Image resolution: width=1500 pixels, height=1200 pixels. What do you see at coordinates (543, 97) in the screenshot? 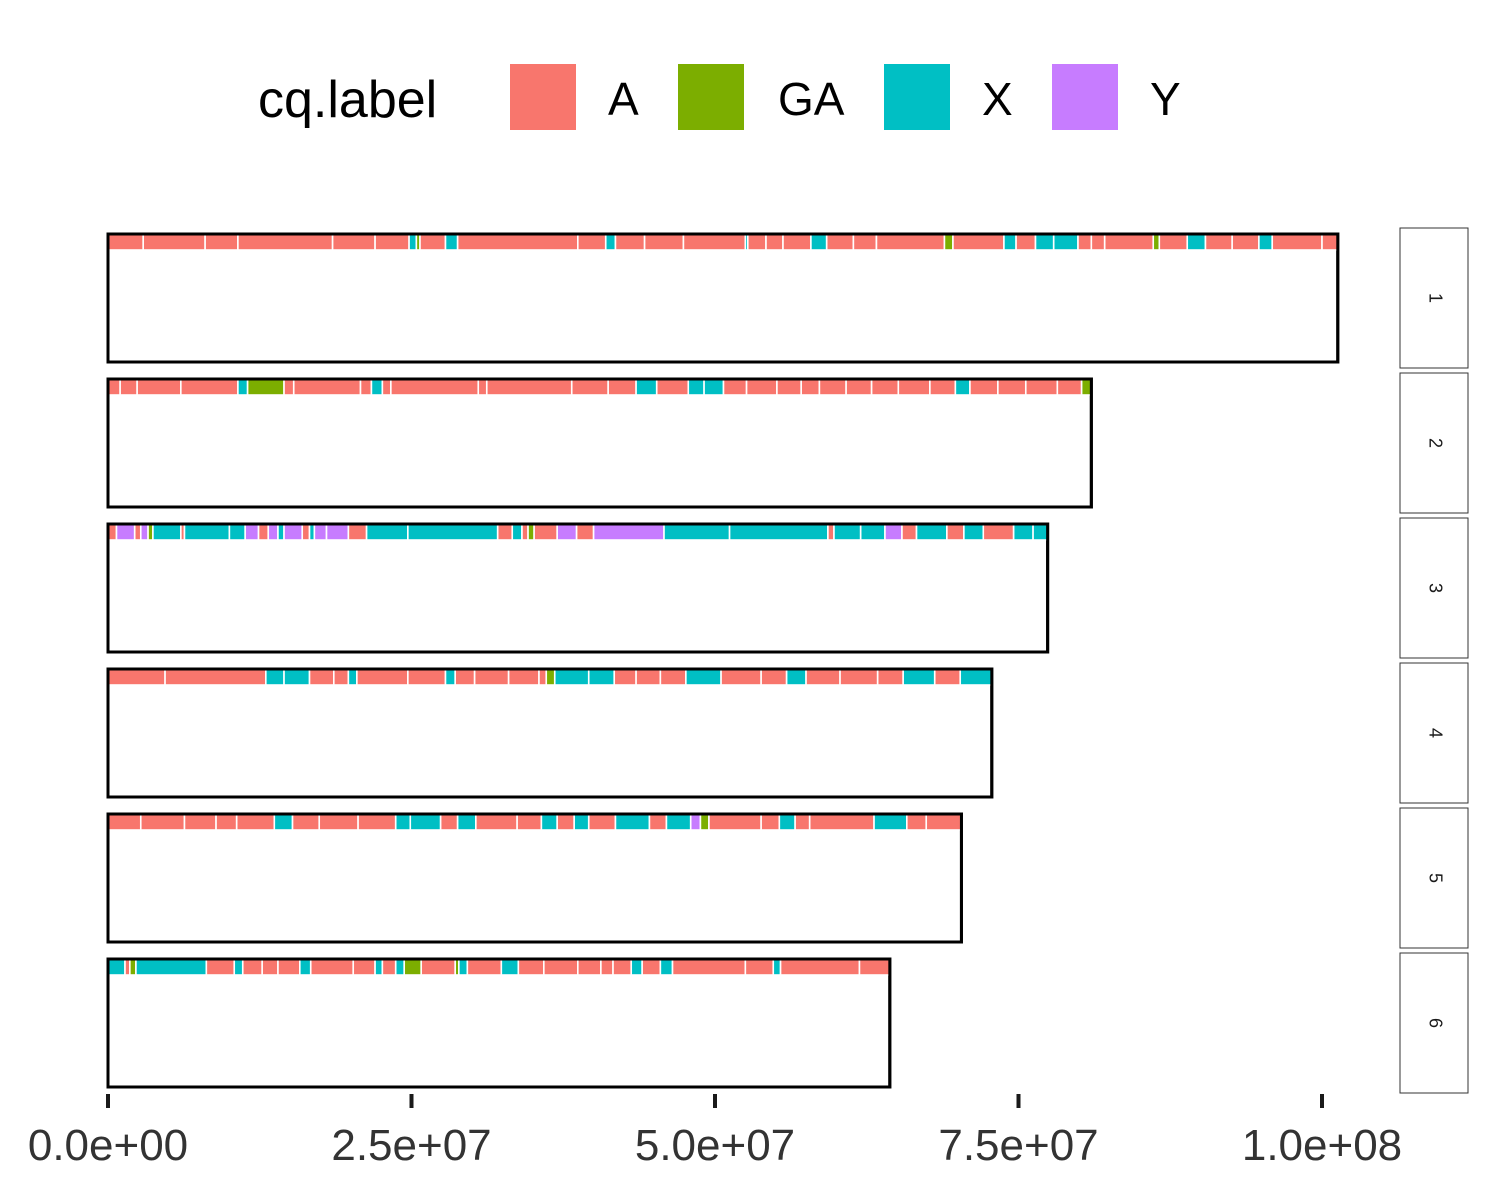
I see `legend-key-a` at bounding box center [543, 97].